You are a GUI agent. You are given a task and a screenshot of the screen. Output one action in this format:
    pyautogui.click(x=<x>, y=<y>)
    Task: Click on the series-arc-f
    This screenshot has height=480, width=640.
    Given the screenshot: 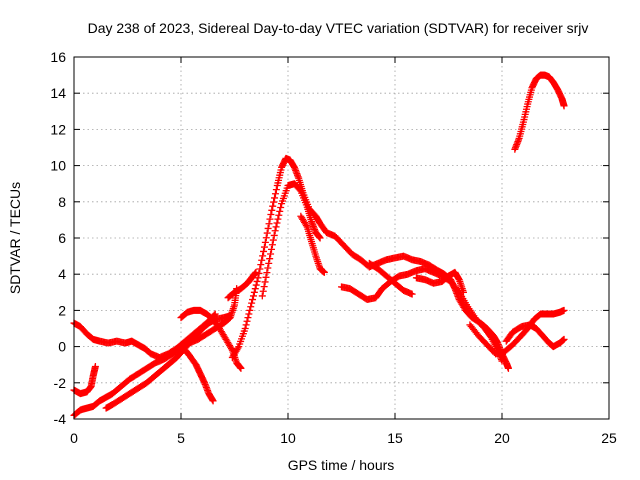 What is the action you would take?
    pyautogui.click(x=199, y=375)
    